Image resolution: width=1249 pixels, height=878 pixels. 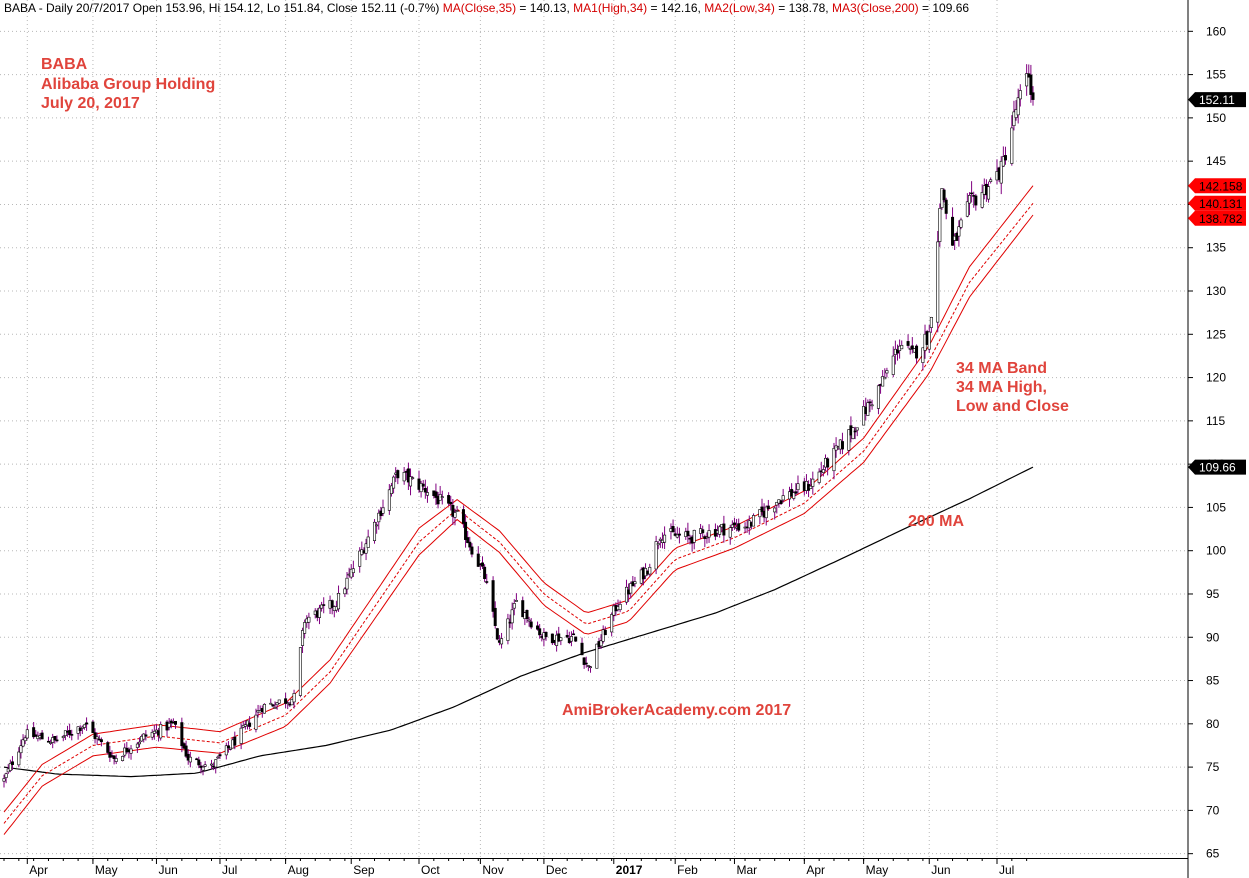 I want to click on x-tick-label: Apr, so click(x=815, y=870).